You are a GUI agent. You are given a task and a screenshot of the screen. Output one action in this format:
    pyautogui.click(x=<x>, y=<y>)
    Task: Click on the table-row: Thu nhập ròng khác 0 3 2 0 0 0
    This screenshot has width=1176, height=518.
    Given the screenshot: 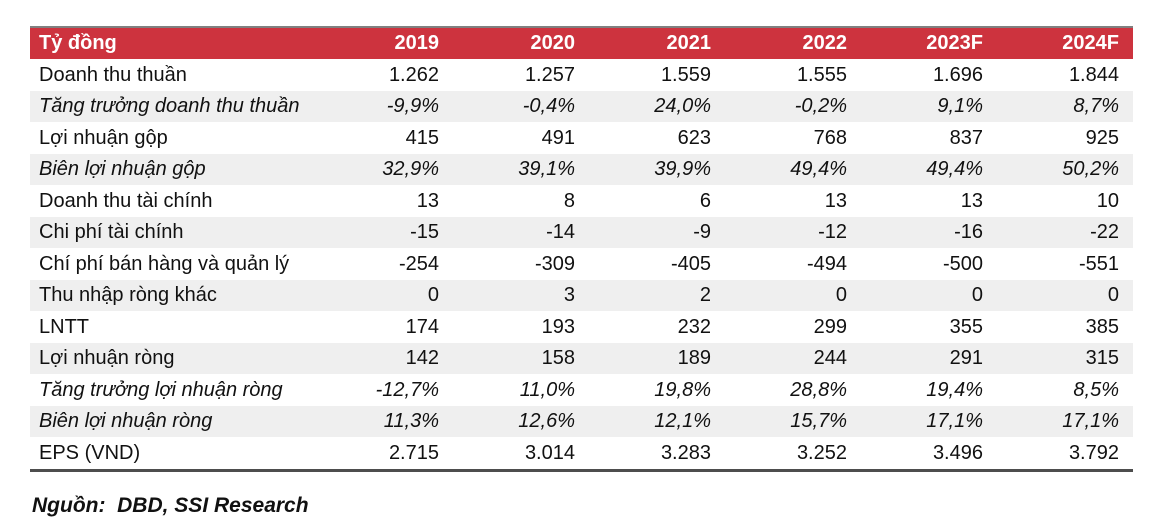 What is the action you would take?
    pyautogui.click(x=581, y=295)
    